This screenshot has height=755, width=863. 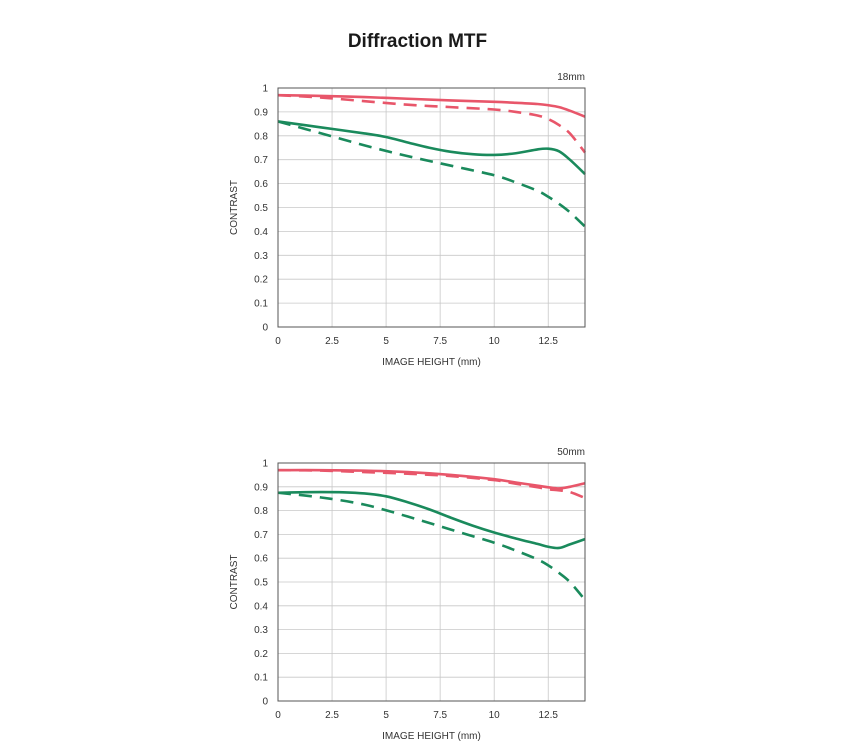 What do you see at coordinates (571, 77) in the screenshot?
I see `chart-title-focal-length: 18mm` at bounding box center [571, 77].